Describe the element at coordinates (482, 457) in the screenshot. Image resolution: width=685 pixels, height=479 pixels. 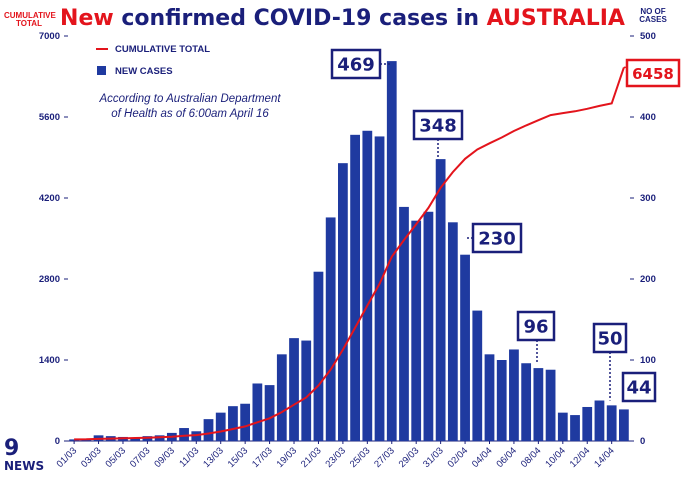
I see `x-axis-tick-label: 04/04` at that location.